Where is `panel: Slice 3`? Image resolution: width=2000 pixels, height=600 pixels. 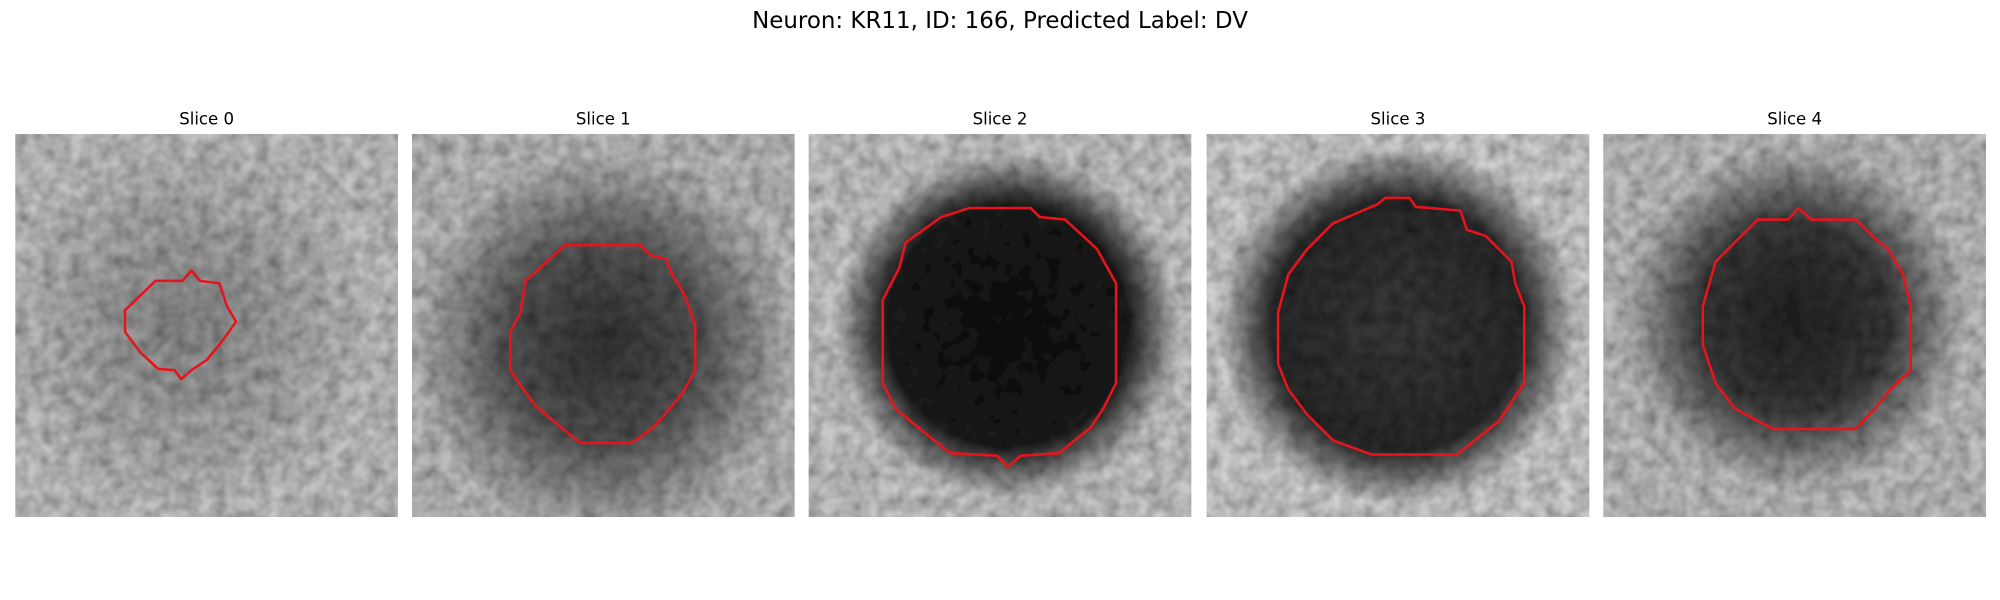 panel: Slice 3 is located at coordinates (1398, 313).